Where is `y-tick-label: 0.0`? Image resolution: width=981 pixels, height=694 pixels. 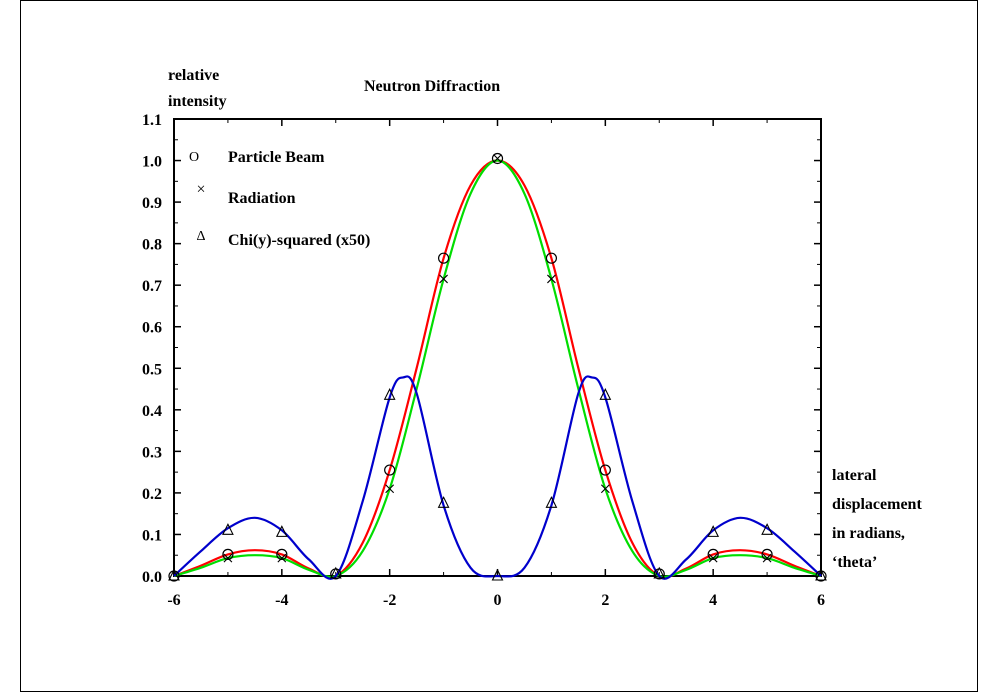
y-tick-label: 0.0 is located at coordinates (152, 577).